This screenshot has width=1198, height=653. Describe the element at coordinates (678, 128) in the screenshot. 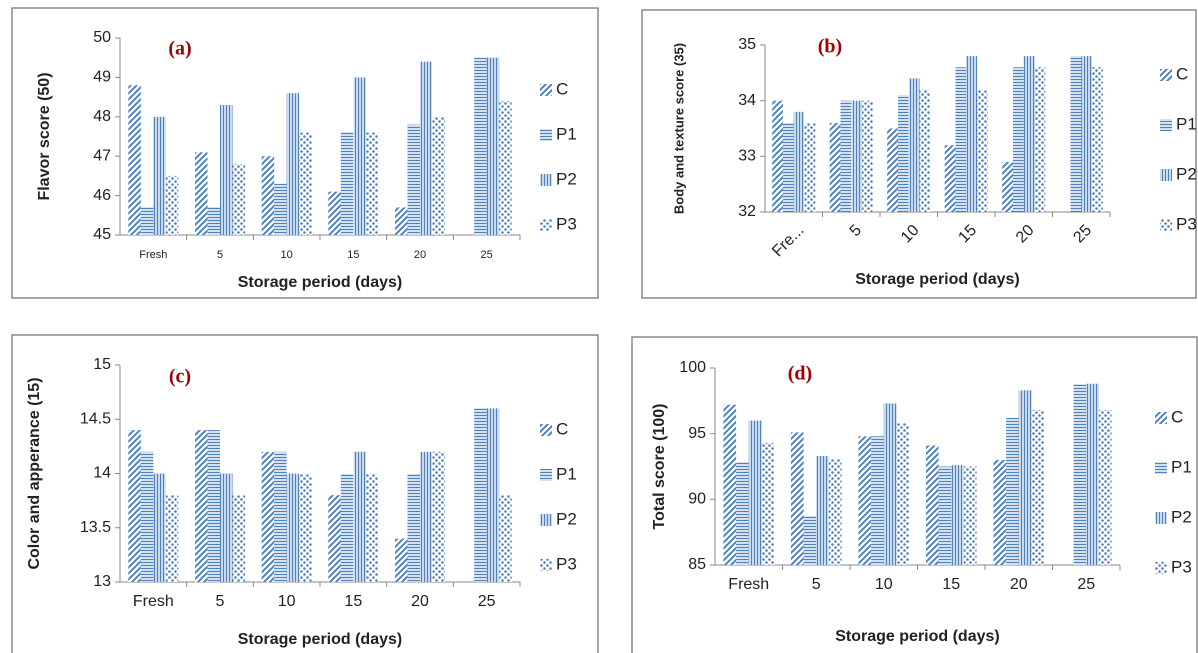

I see `y-axis-label: Body and texture score (35)` at that location.